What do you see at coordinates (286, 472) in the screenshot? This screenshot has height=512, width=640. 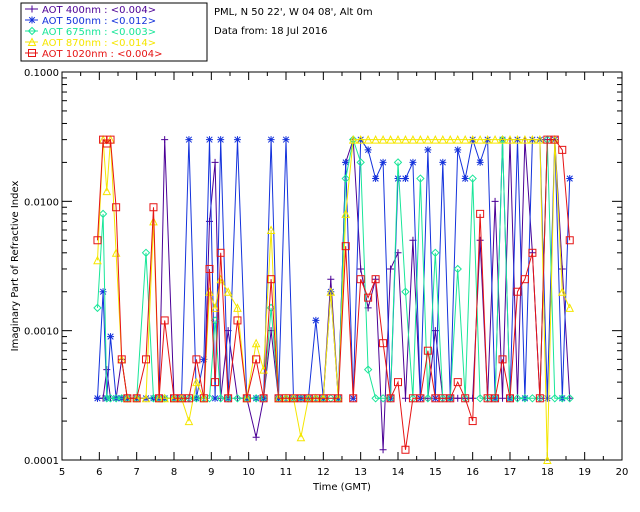 I see `x-tick-label: 11` at bounding box center [286, 472].